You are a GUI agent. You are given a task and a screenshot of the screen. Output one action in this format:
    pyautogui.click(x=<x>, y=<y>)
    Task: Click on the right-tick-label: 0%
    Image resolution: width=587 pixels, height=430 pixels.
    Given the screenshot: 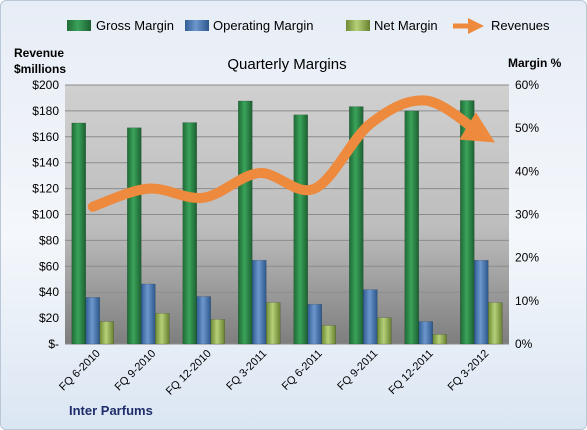 What is the action you would take?
    pyautogui.click(x=524, y=344)
    